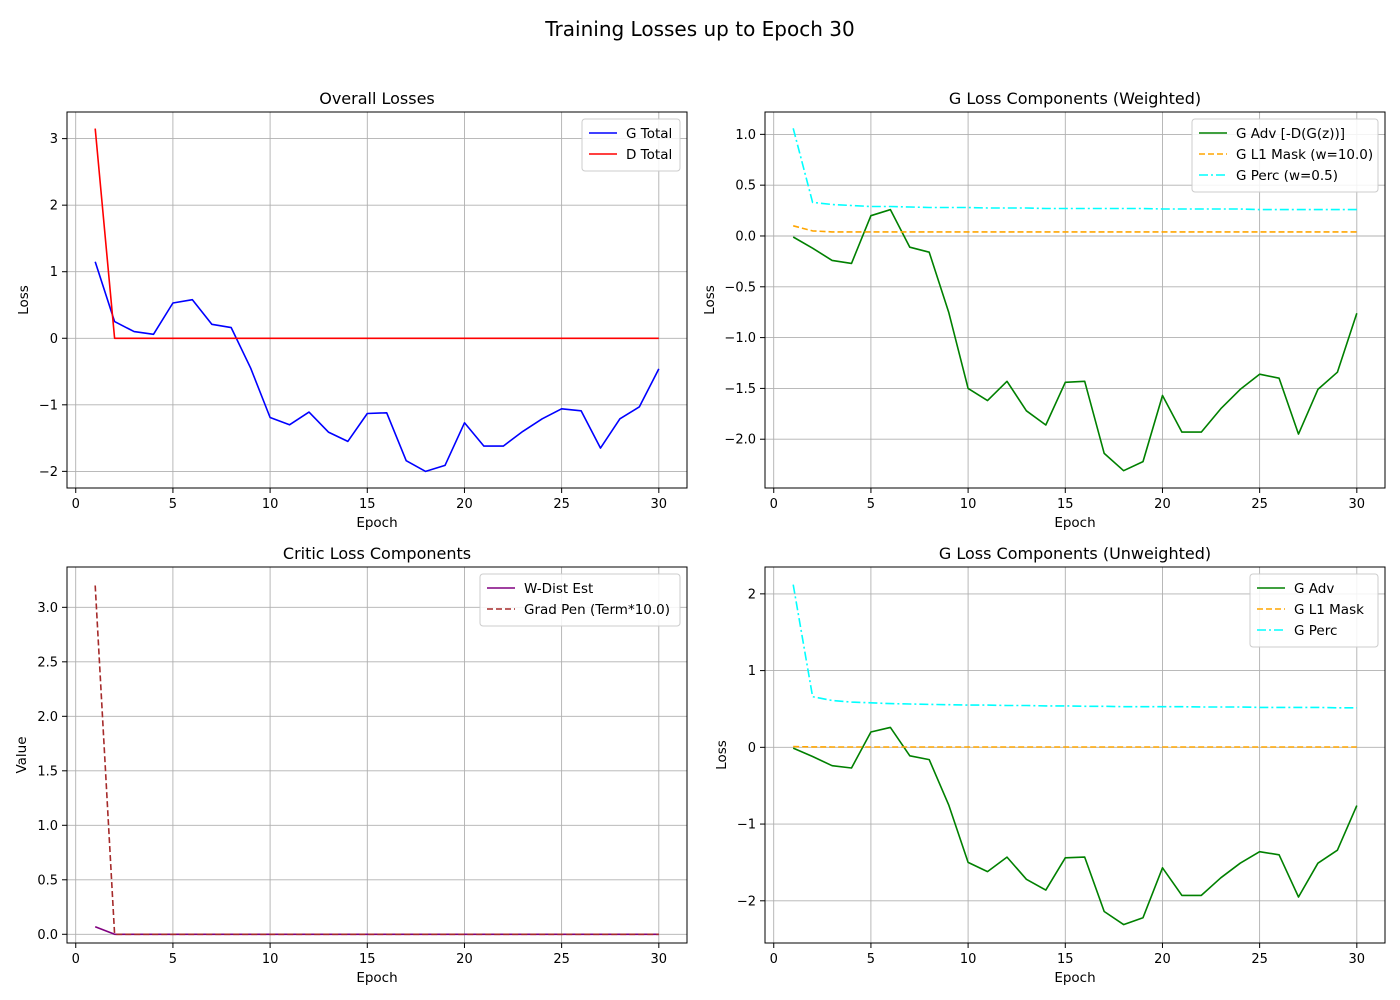 The image size is (1400, 1000). I want to click on y-tick-label: −0.5, so click(740, 287).